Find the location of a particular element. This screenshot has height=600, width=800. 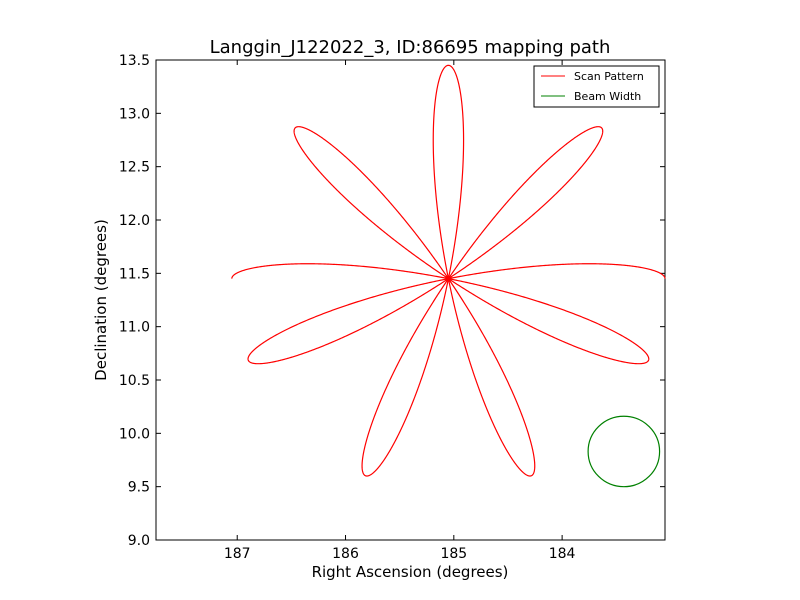

legend-label-beam-width: Beam Width is located at coordinates (607, 96).